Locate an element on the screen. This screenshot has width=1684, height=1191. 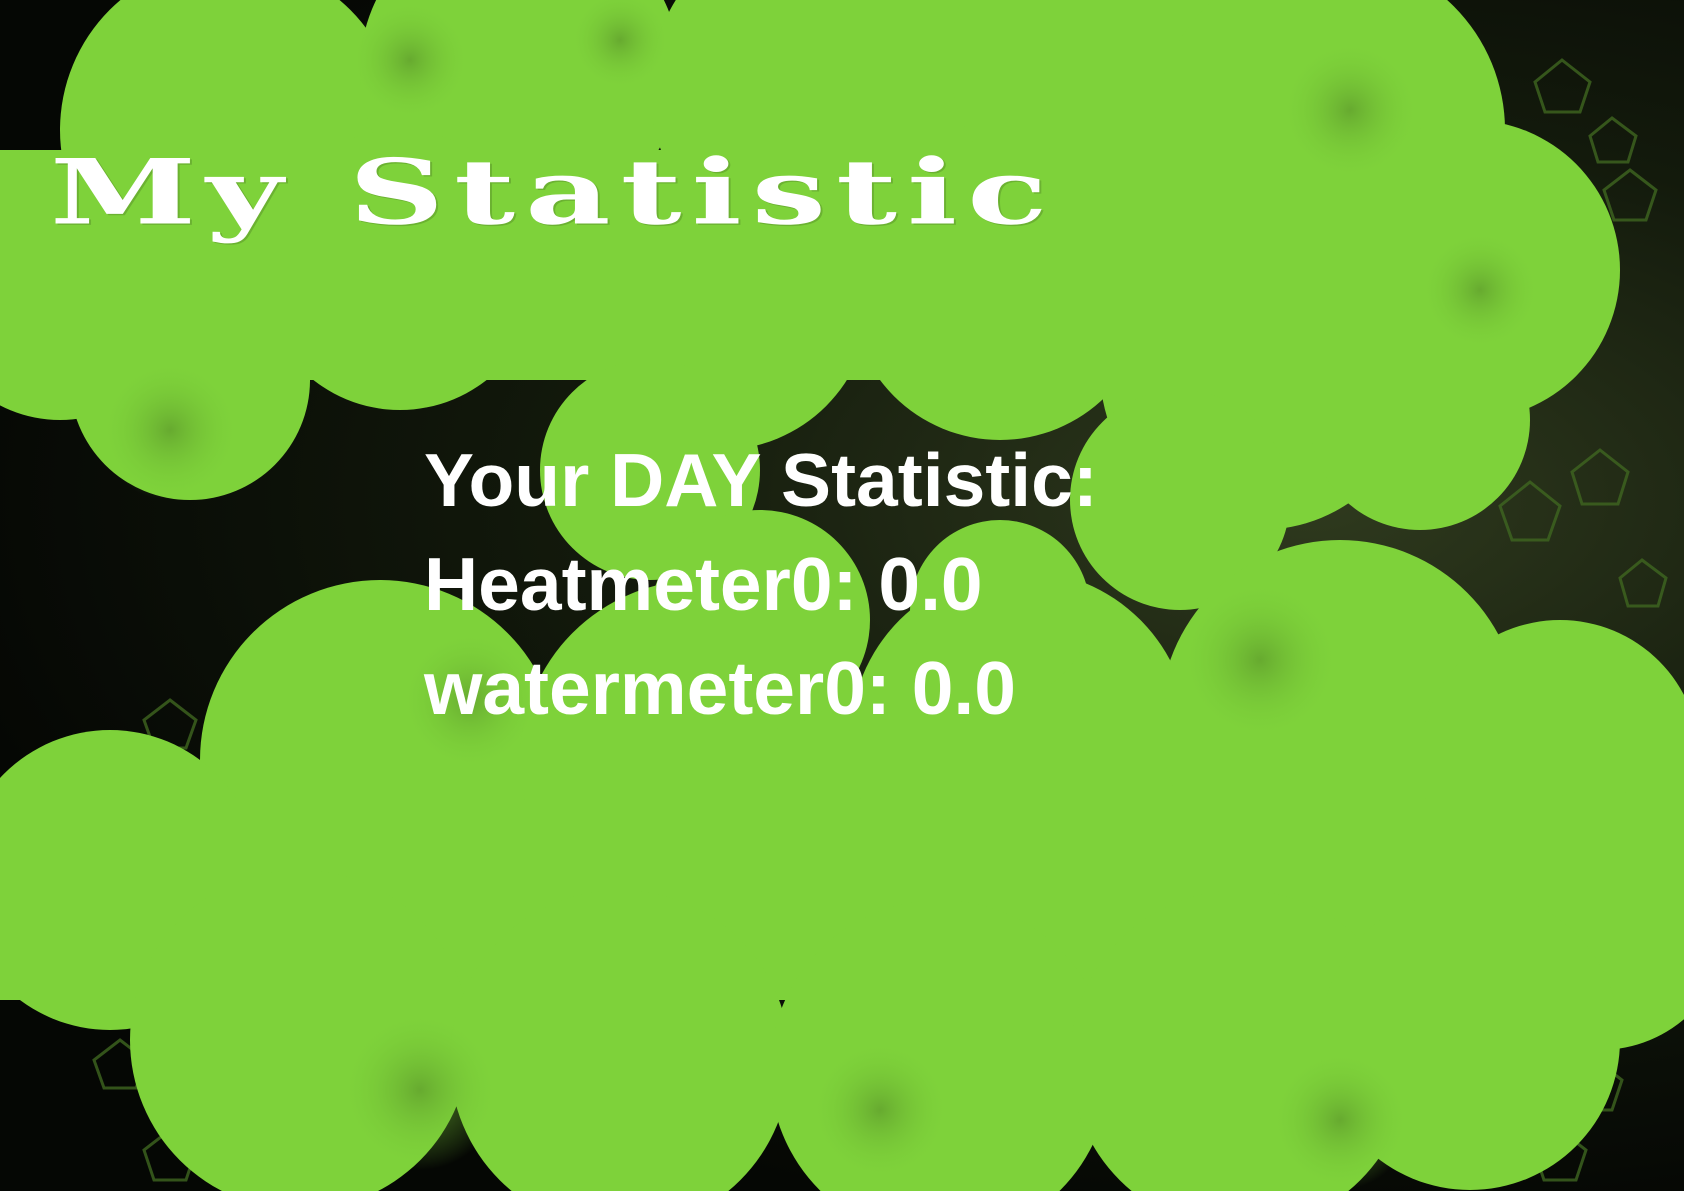
heatmeter-value: Heatmeter0: 0.0 is located at coordinates (703, 584).